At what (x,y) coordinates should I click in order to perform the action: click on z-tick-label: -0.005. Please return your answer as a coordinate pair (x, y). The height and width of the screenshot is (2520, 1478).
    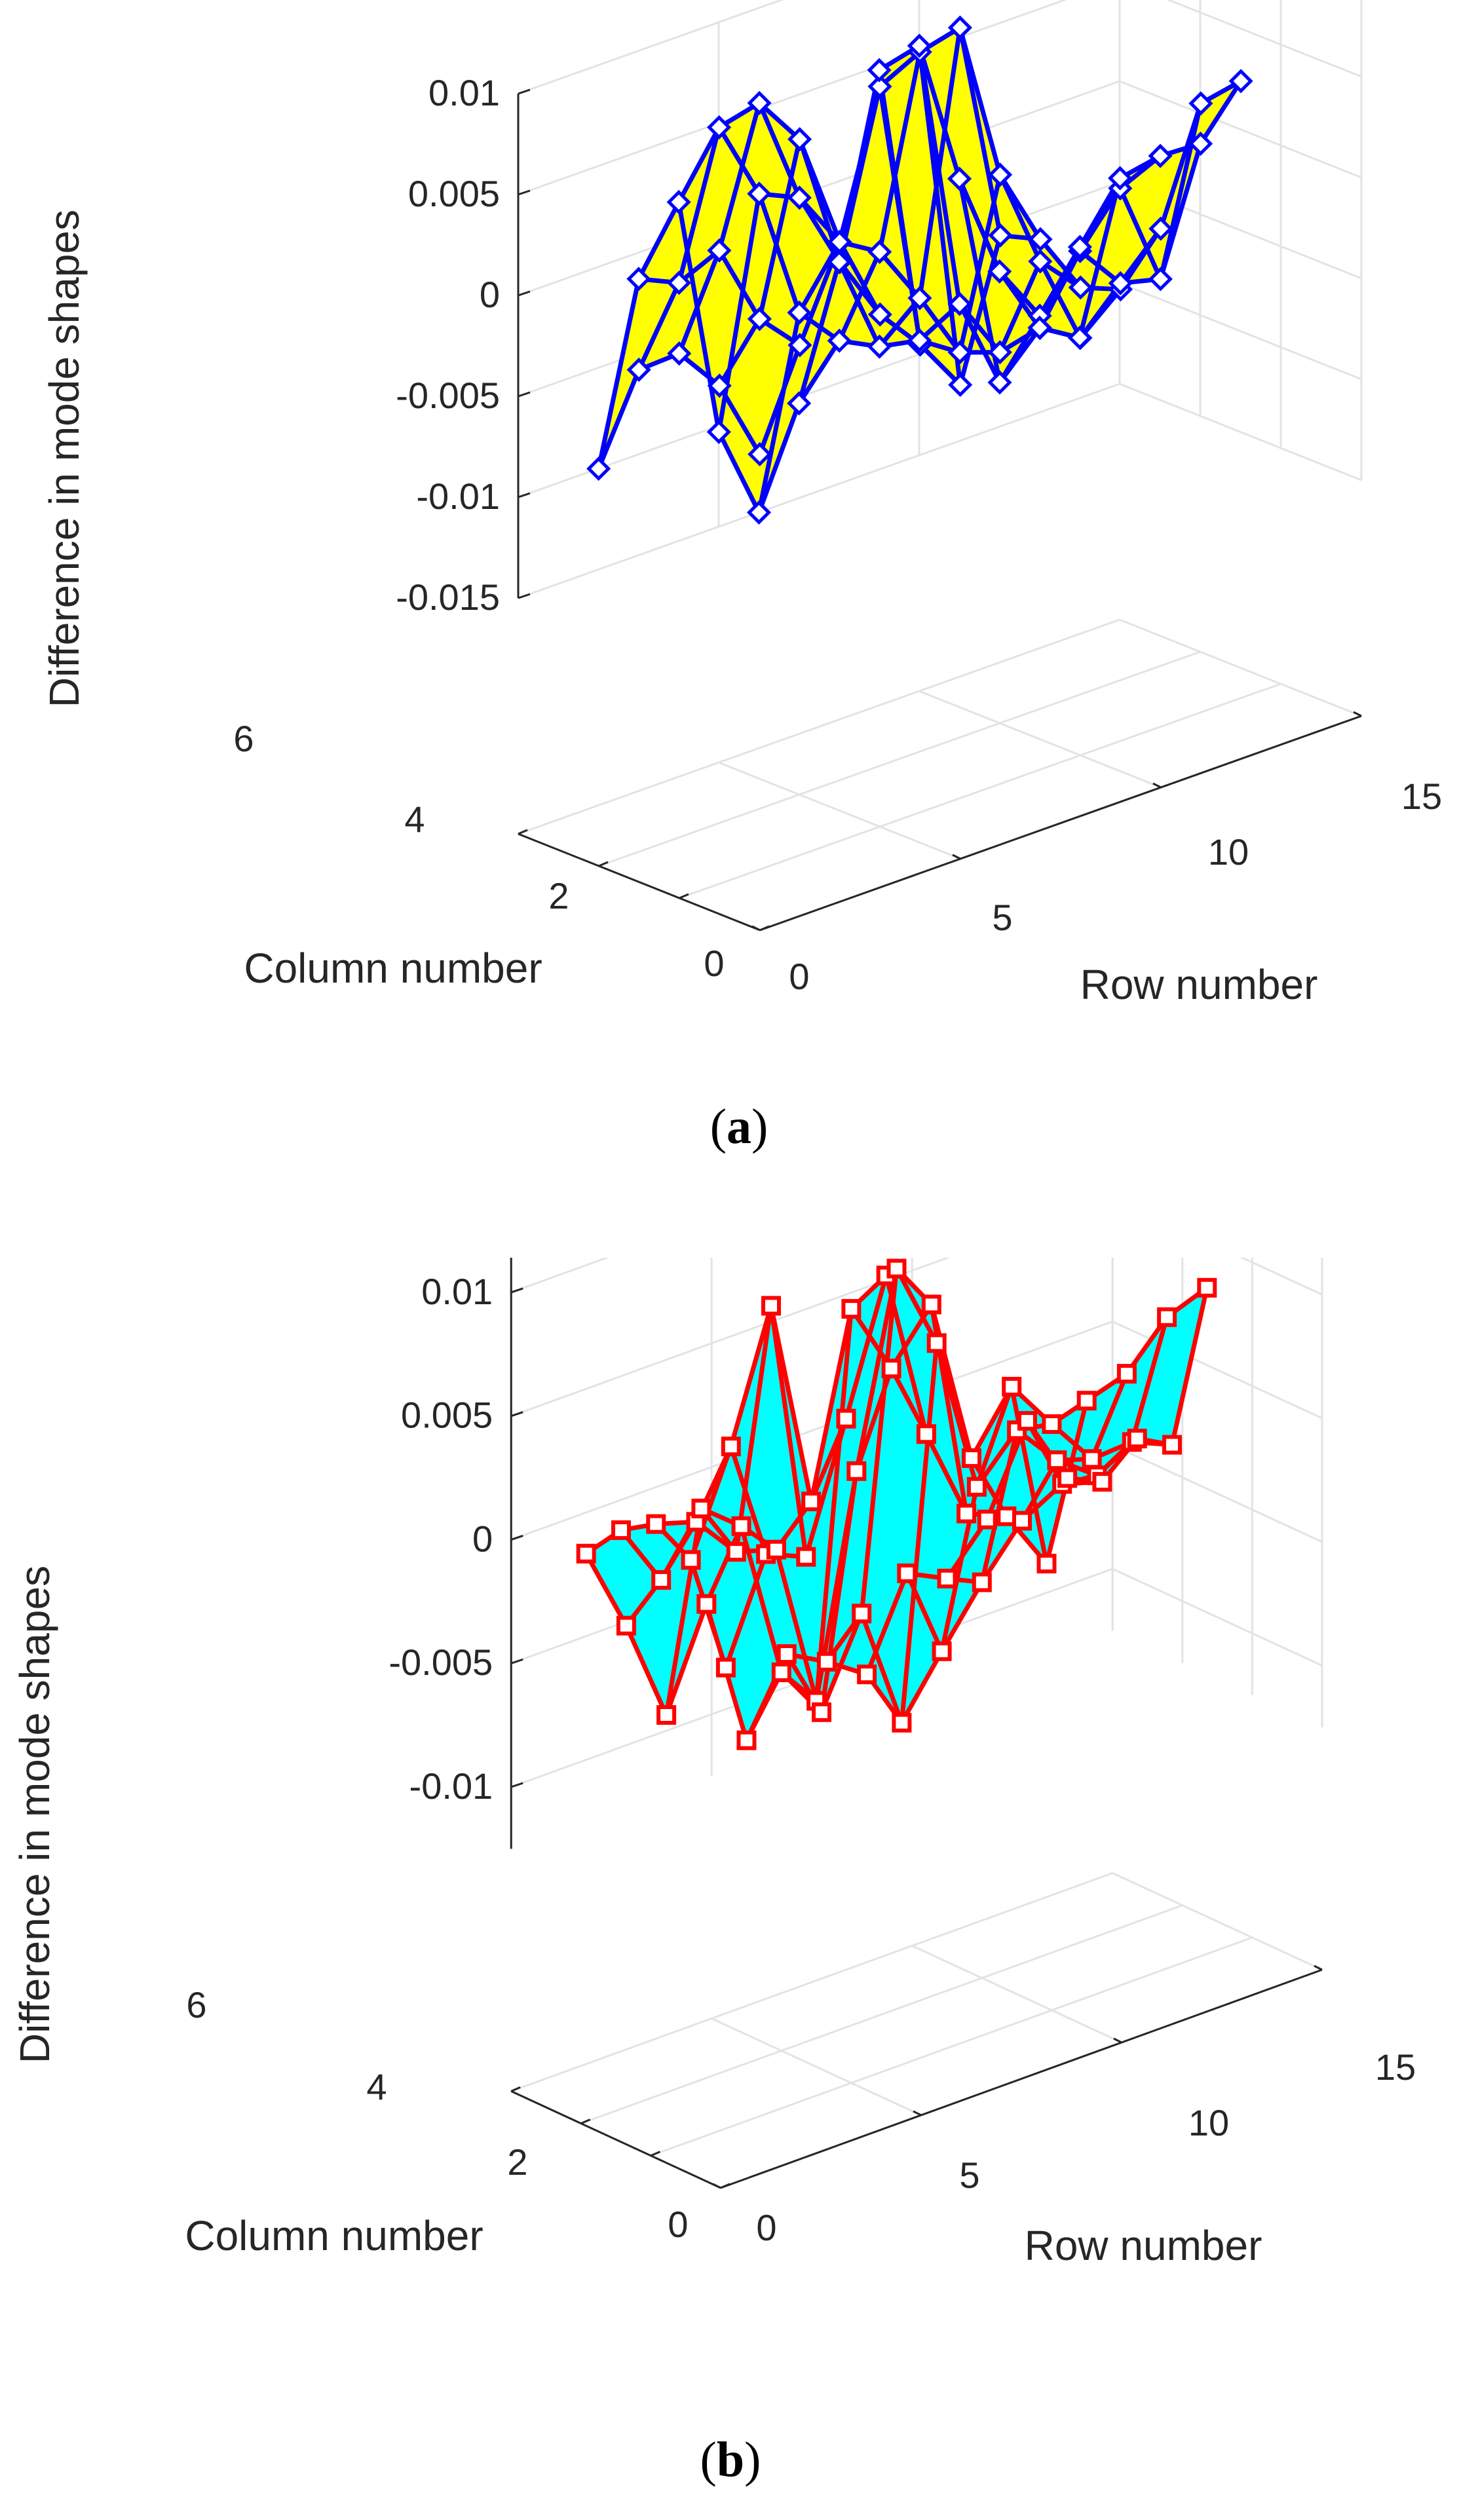
    Looking at the image, I should click on (448, 396).